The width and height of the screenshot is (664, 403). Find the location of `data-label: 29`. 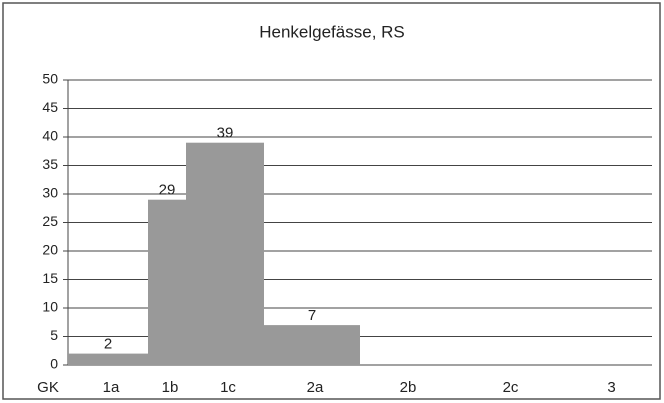

data-label: 29 is located at coordinates (167, 190).